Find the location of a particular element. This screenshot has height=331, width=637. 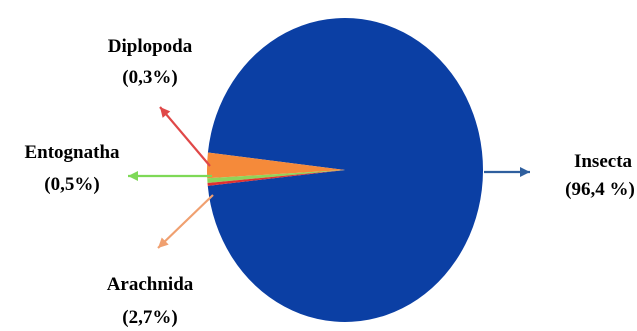

pie-slice-arachnida is located at coordinates (275, 165).